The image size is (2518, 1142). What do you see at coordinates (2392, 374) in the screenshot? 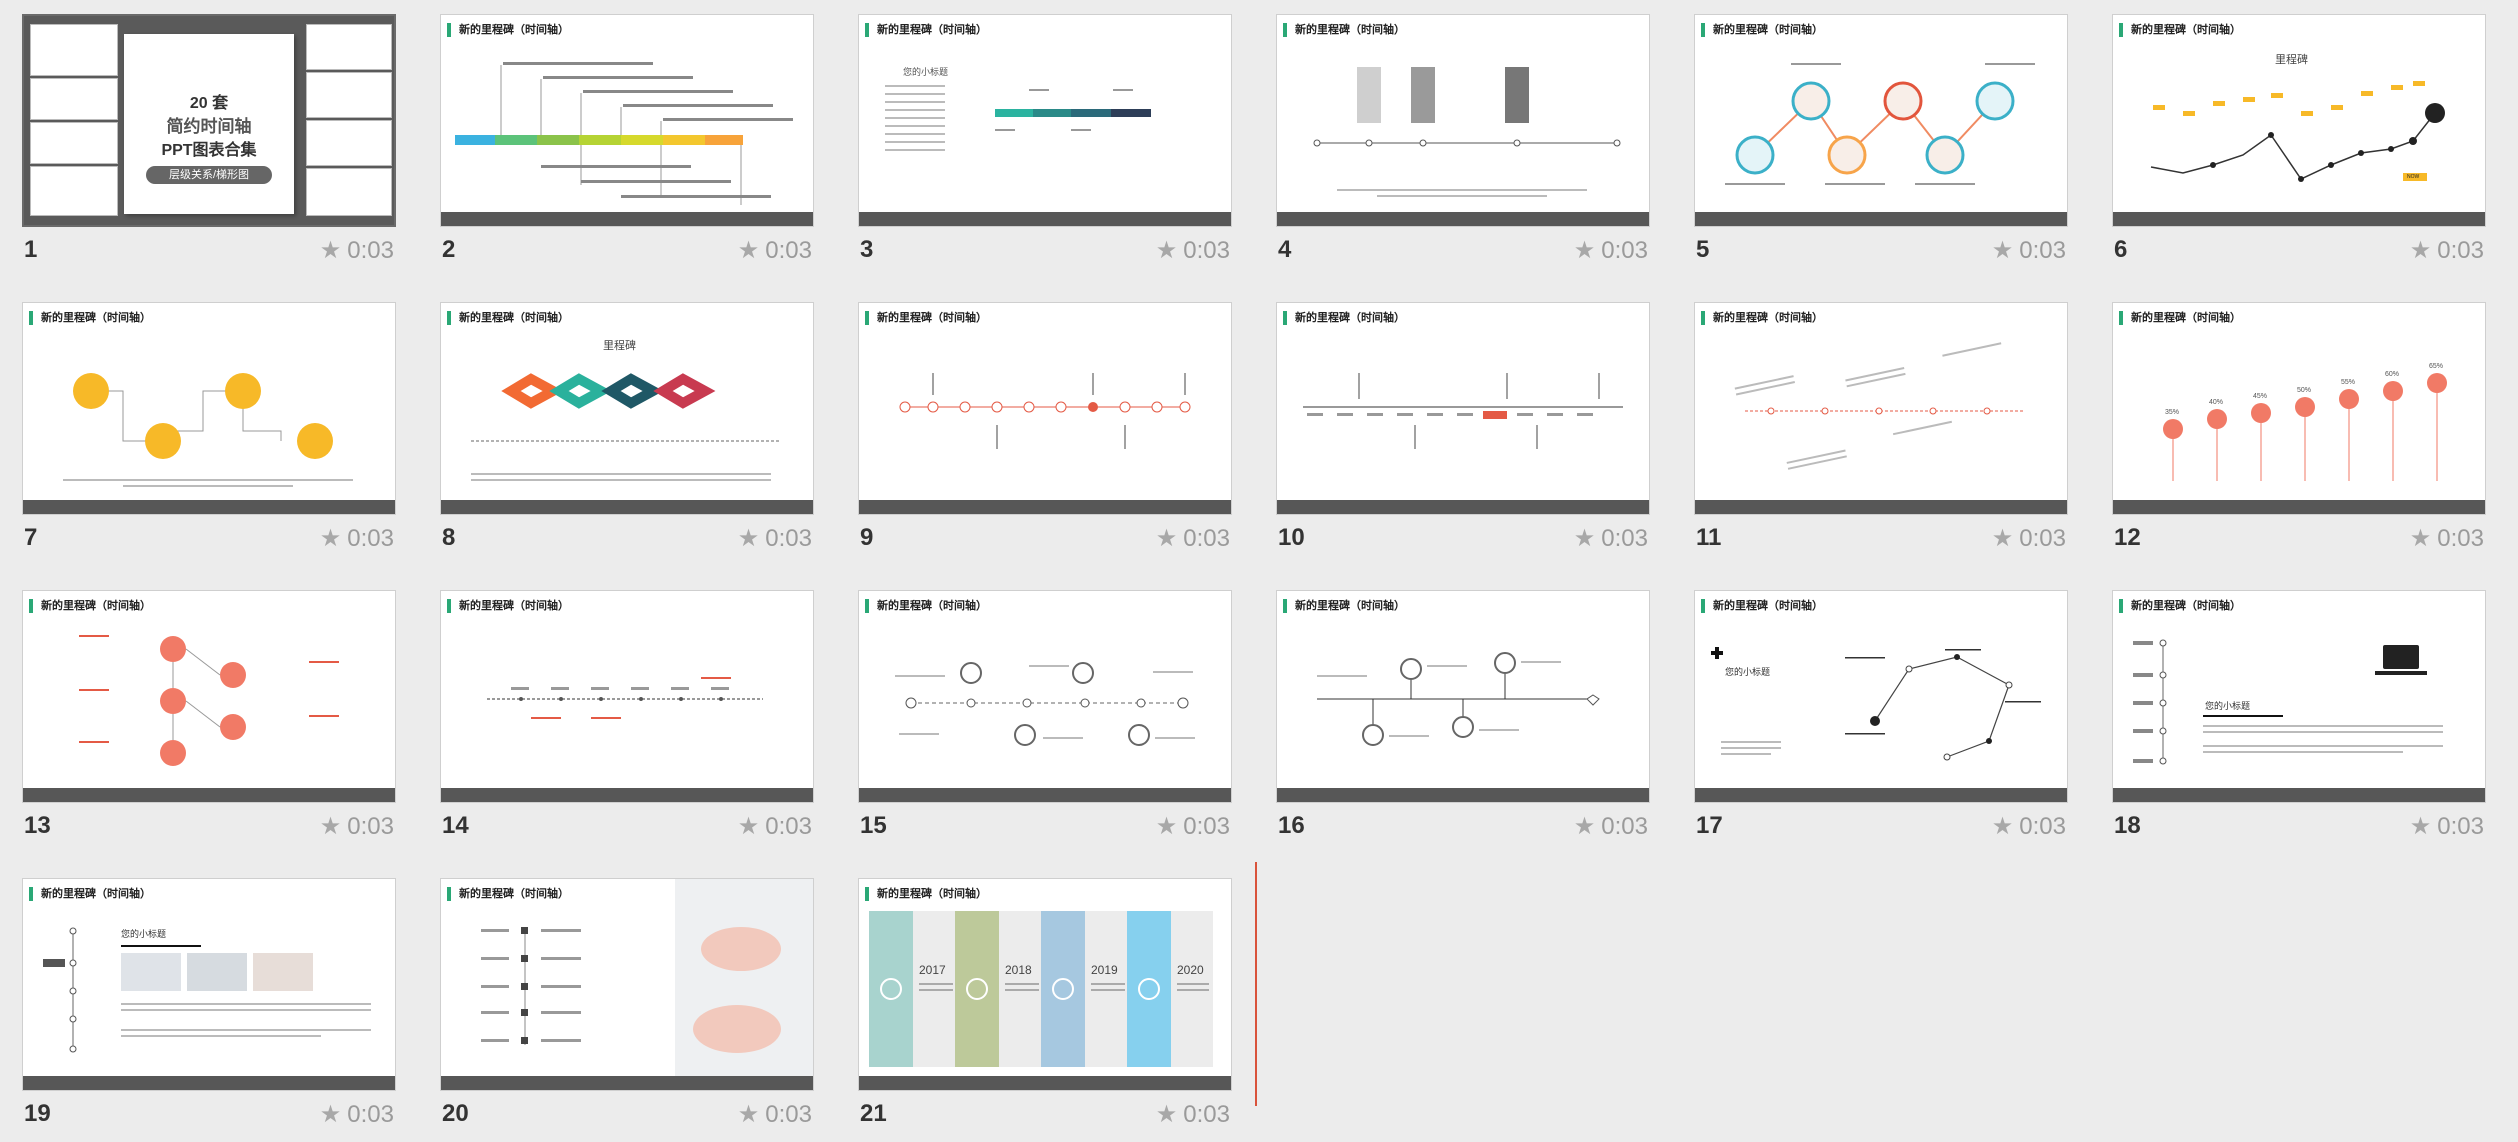
I see `percent-label: 60%` at bounding box center [2392, 374].